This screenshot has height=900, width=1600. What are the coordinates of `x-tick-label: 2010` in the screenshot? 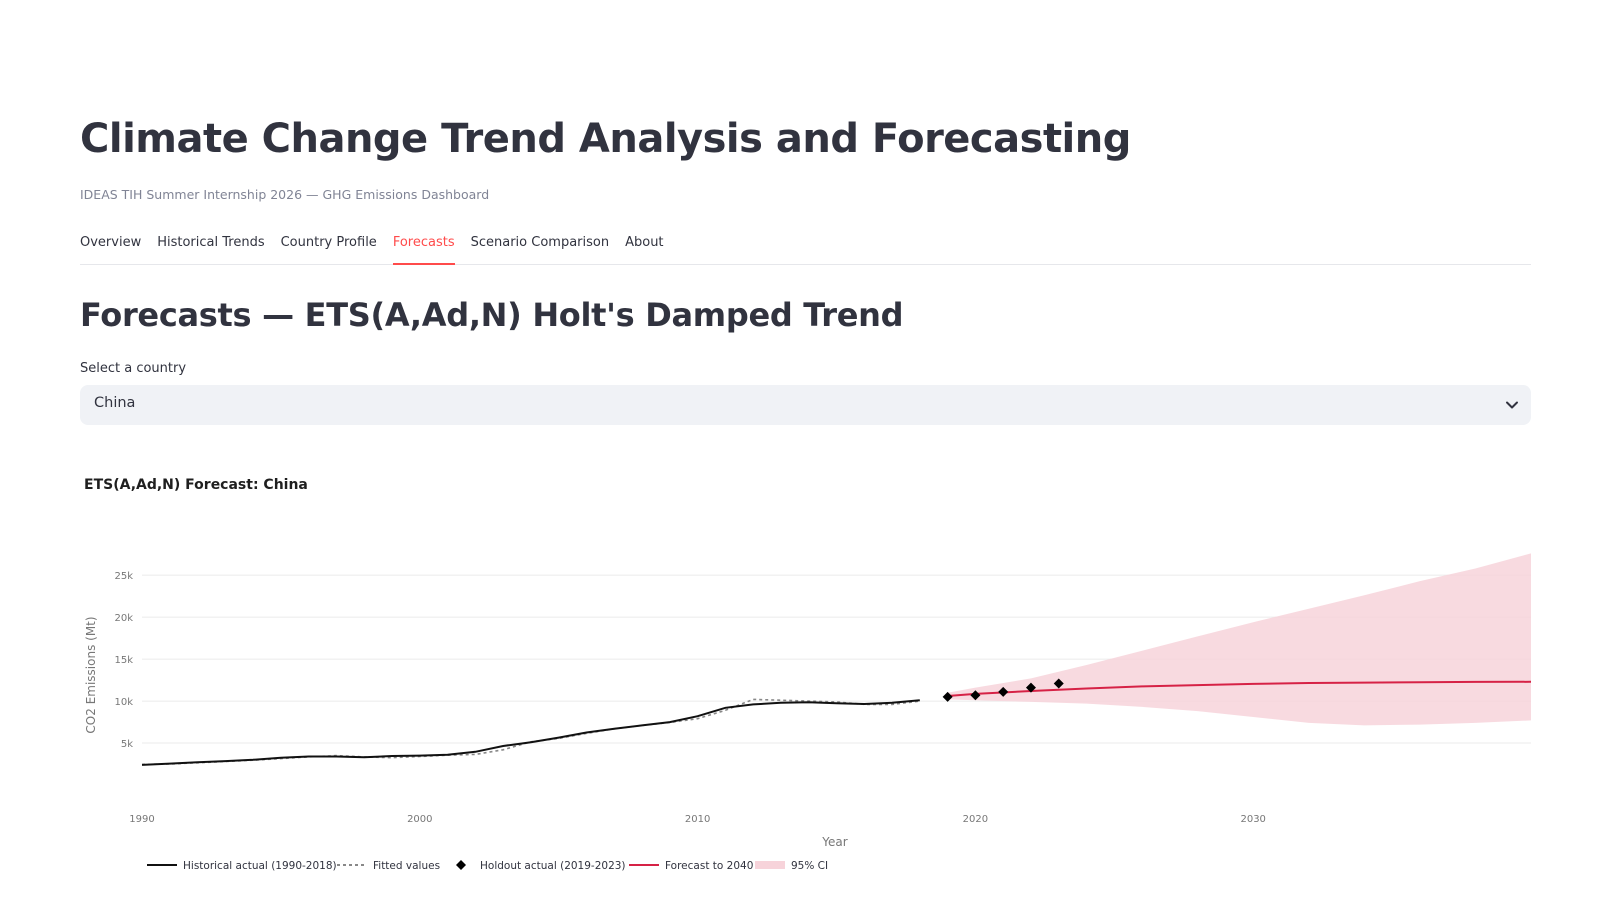 It's located at (697, 819).